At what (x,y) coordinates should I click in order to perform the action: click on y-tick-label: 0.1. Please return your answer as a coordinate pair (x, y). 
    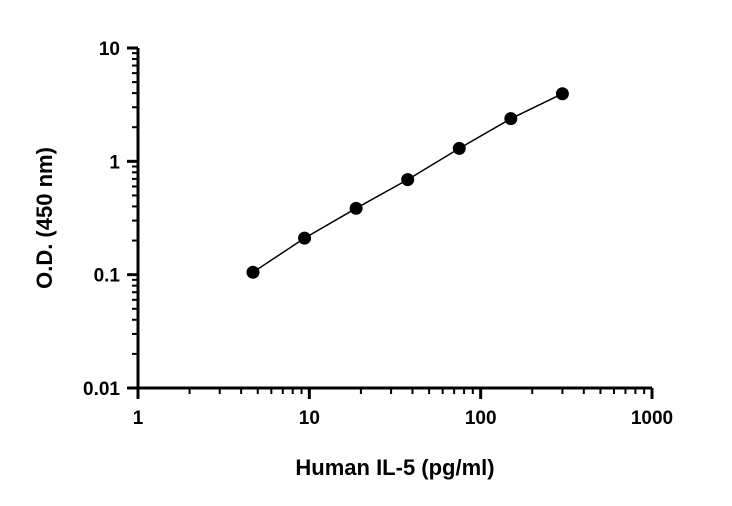
    Looking at the image, I should click on (107, 276).